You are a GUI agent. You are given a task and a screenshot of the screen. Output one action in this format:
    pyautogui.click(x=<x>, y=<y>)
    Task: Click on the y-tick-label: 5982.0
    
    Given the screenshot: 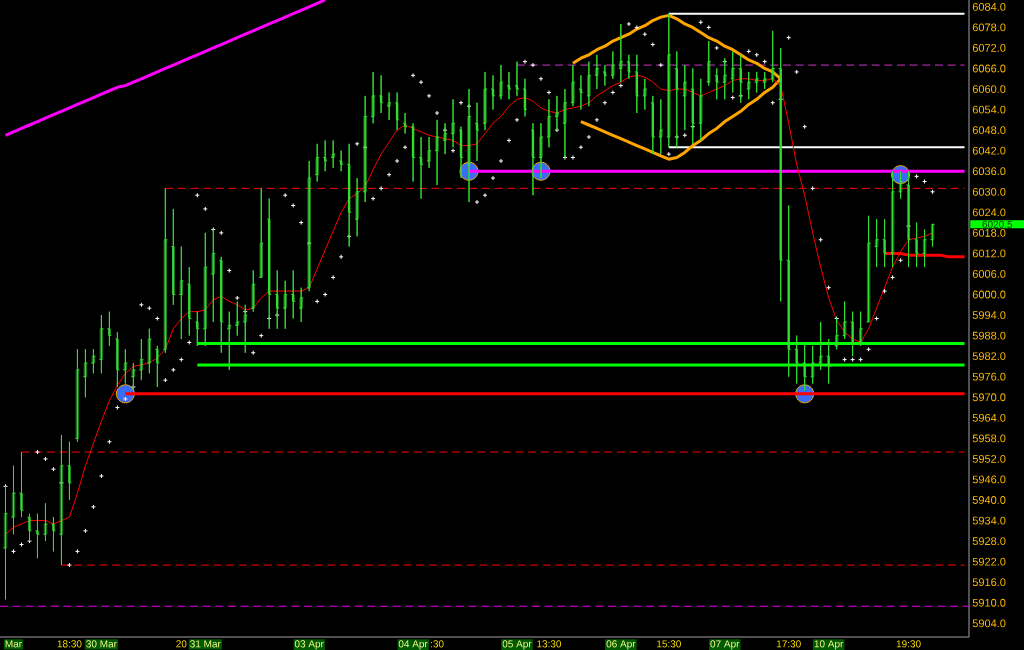 What is the action you would take?
    pyautogui.click(x=989, y=356)
    